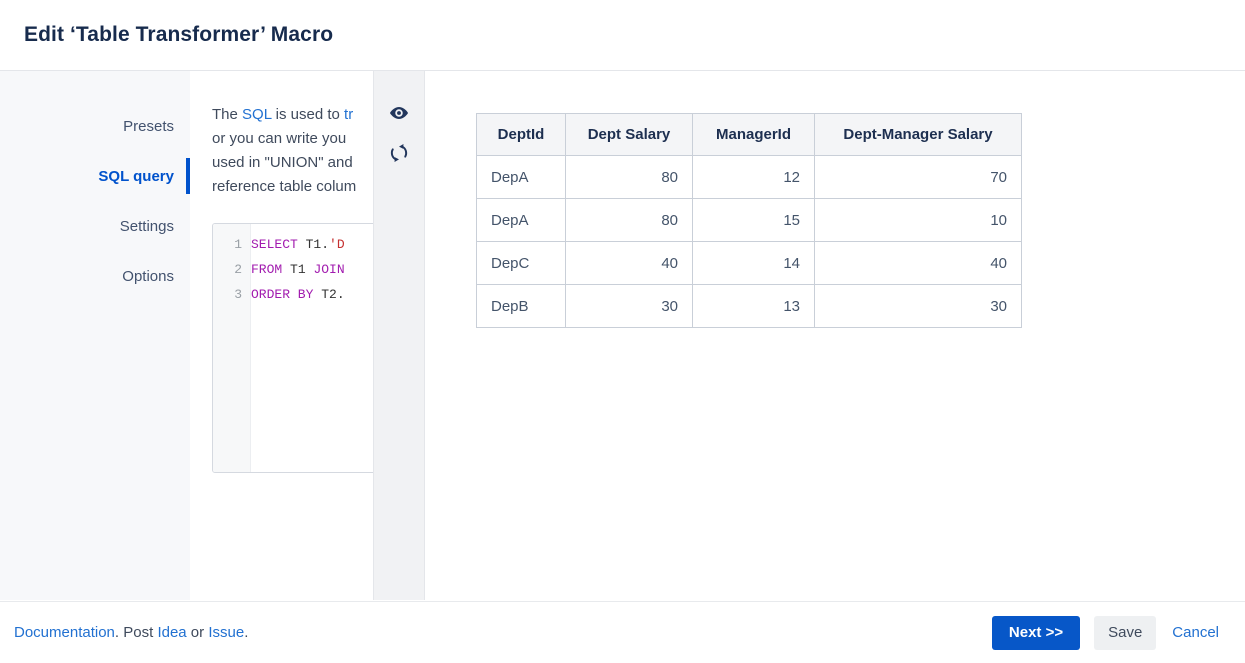 This screenshot has width=1245, height=663. I want to click on footer-text: ., so click(246, 632).